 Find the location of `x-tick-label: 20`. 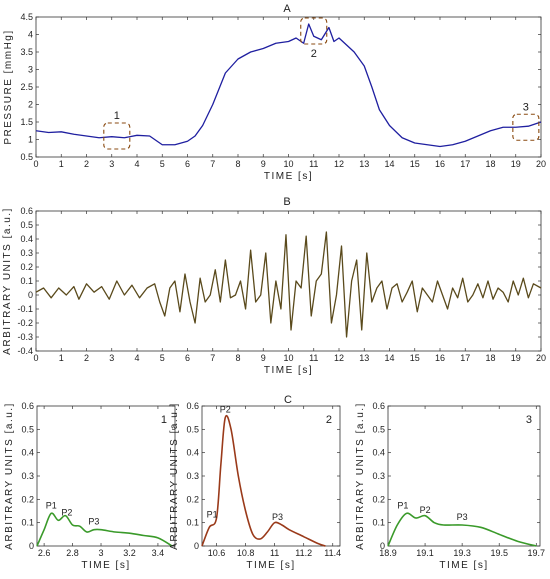

x-tick-label: 20 is located at coordinates (541, 358).